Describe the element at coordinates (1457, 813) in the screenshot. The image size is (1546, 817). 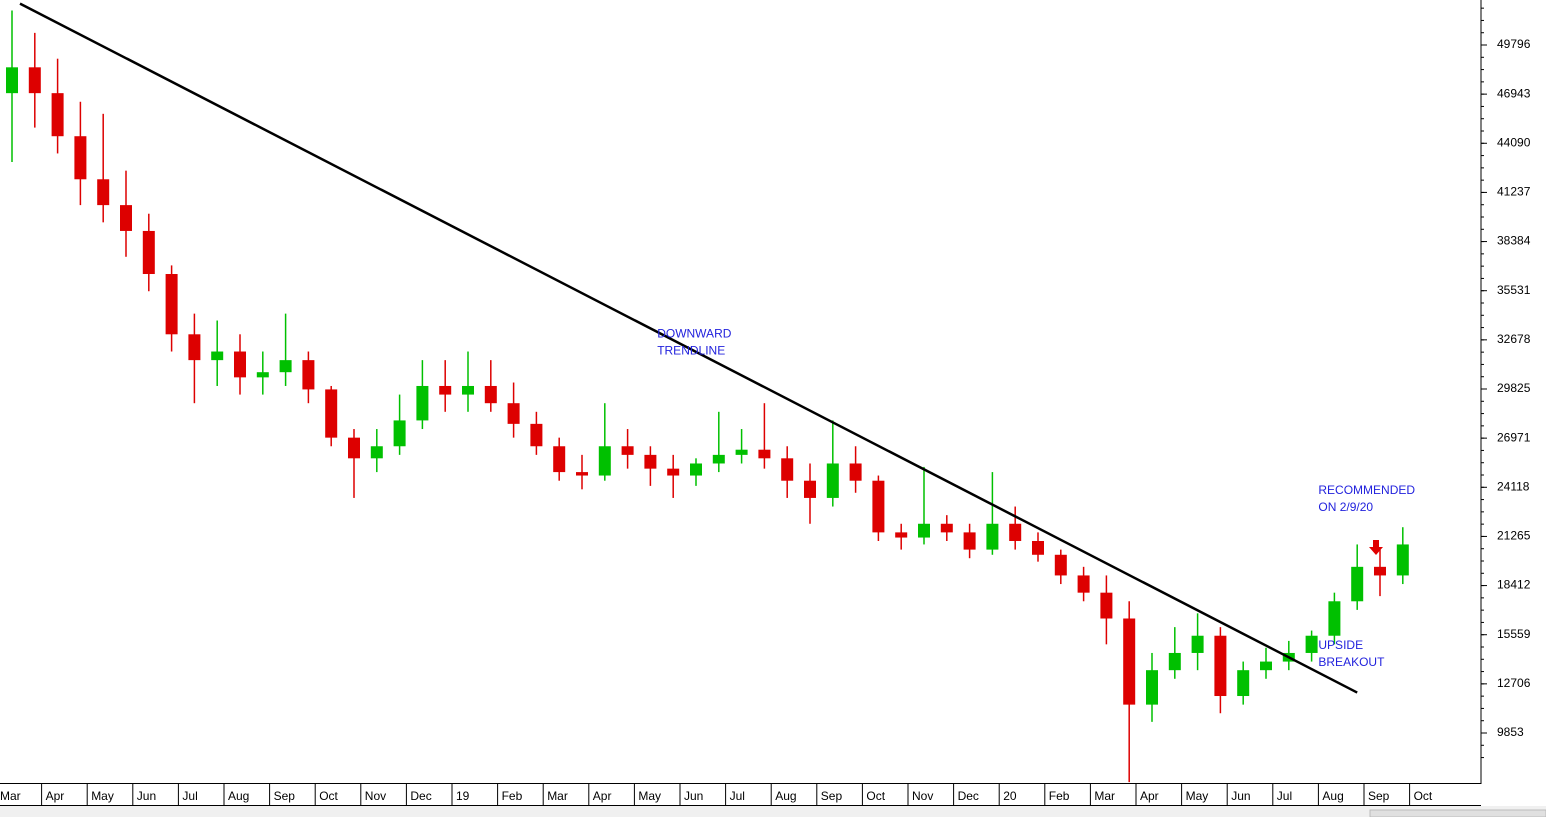
I see `scrollbar` at that location.